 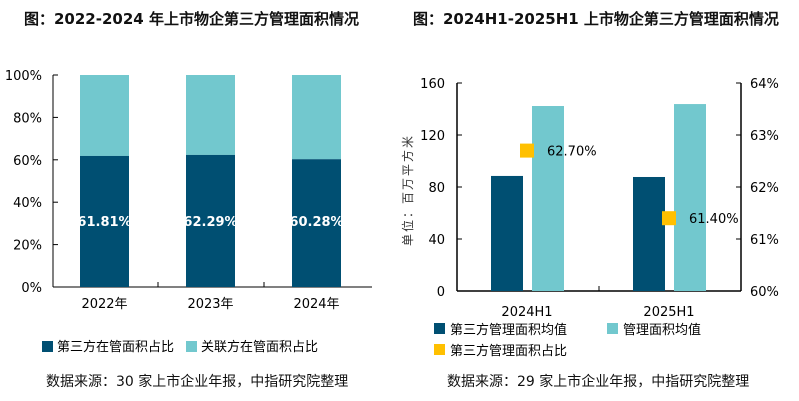 I want to click on left-source: 数据来源：30 家上市企业年报，中指研究院整理, so click(x=197, y=382).